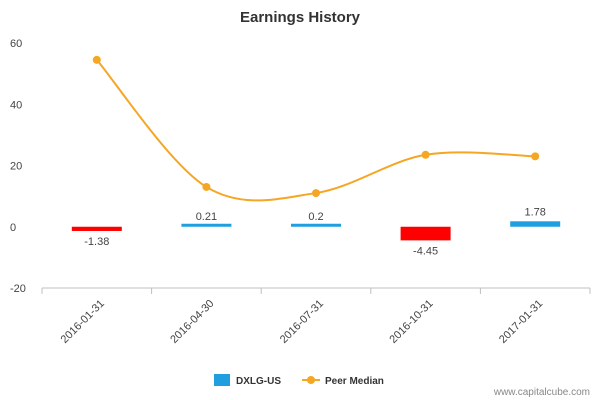  Describe the element at coordinates (534, 212) in the screenshot. I see `bar-data-label: 1.78` at that location.